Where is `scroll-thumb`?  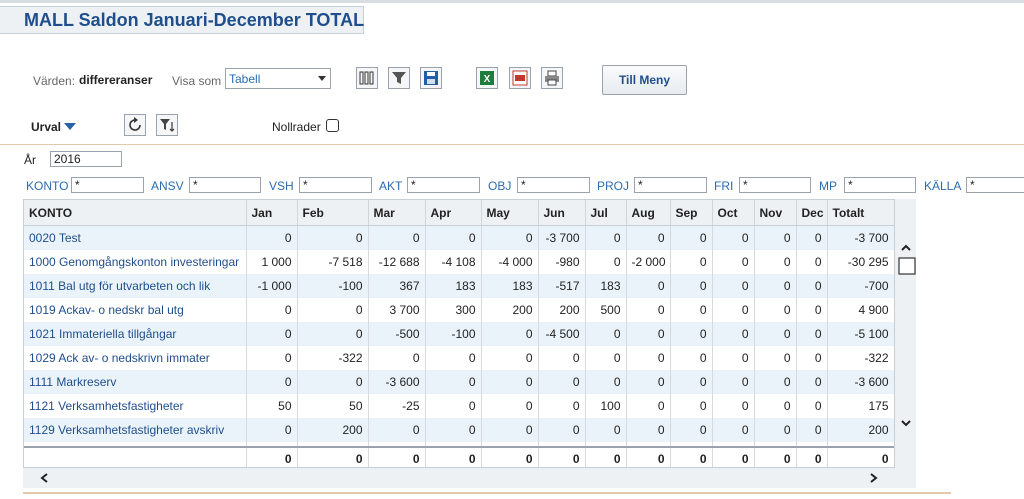
scroll-thumb is located at coordinates (907, 266).